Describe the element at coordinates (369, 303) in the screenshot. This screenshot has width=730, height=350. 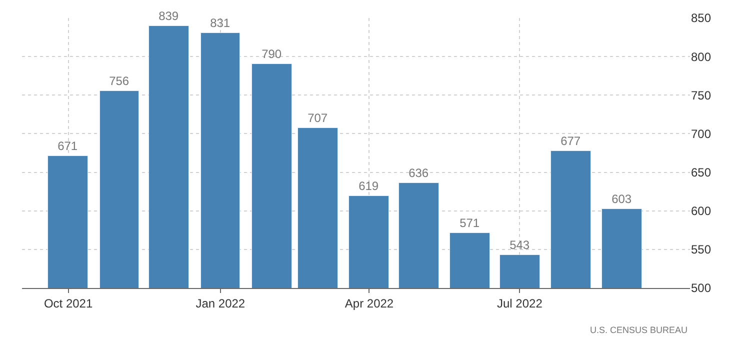
I see `x-tick-label: Apr 2022` at that location.